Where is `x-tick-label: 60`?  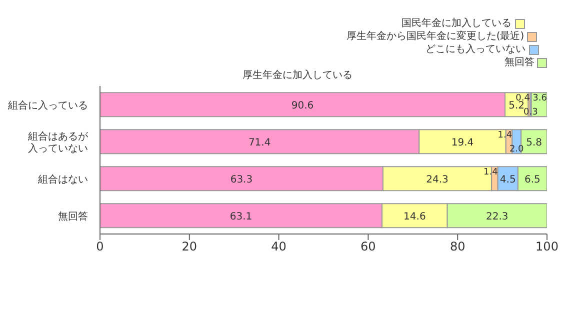 x-tick-label: 60 is located at coordinates (368, 247).